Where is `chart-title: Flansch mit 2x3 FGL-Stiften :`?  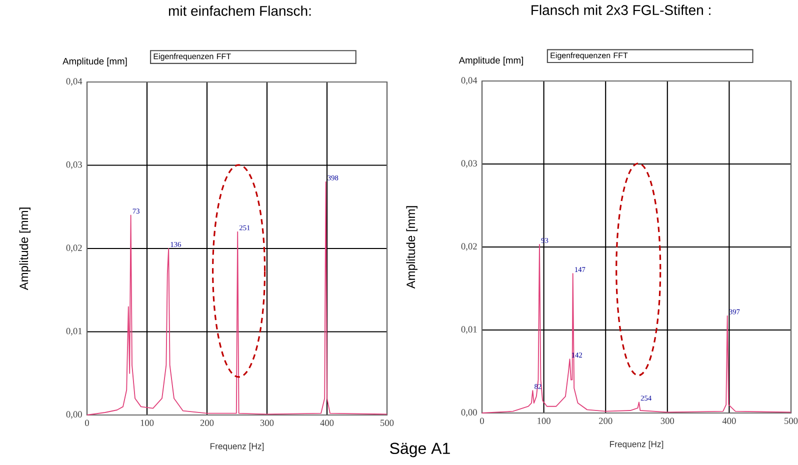
chart-title: Flansch mit 2x3 FGL-Stiften : is located at coordinates (621, 10).